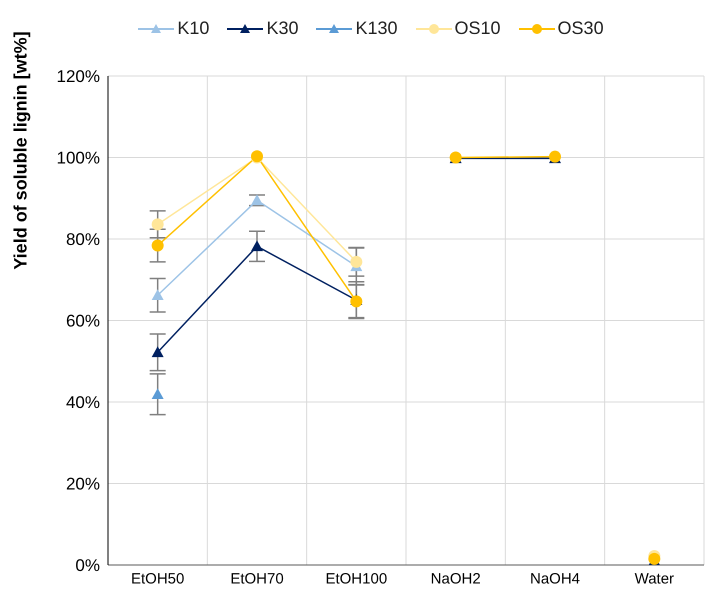 This screenshot has height=609, width=722. Describe the element at coordinates (87, 566) in the screenshot. I see `y-tick-label: 0%` at that location.